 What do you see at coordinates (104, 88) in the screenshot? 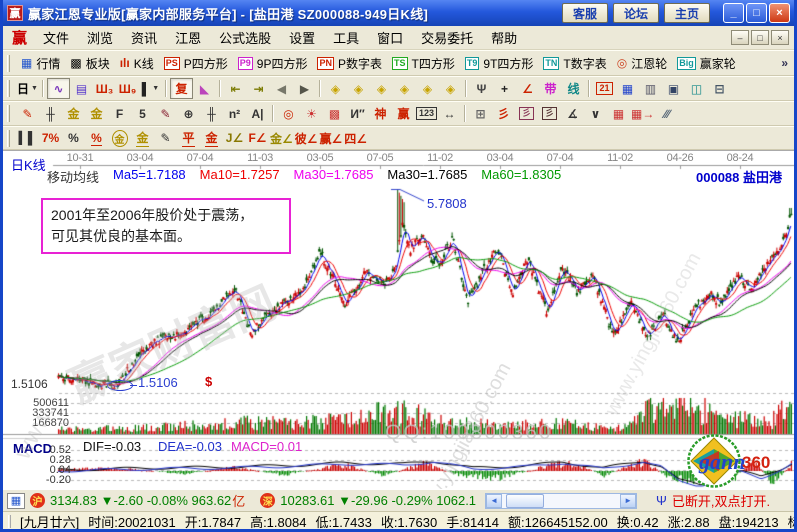
I see `btn-bars-3: Ш₃` at bounding box center [104, 88].